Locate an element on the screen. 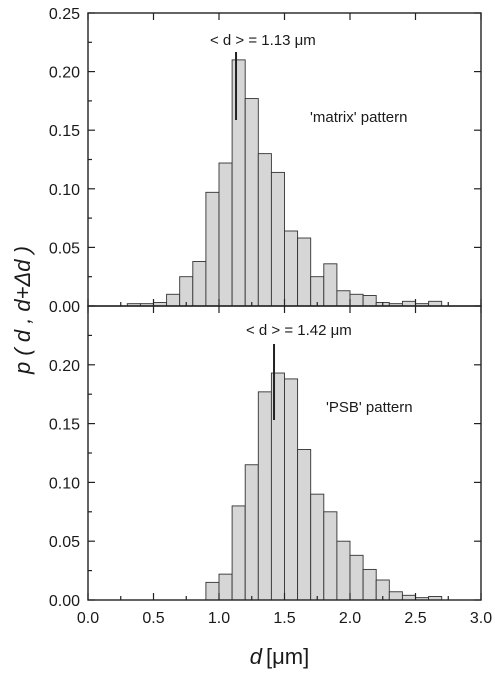  x-axis-title-variable: d is located at coordinates (256, 656).